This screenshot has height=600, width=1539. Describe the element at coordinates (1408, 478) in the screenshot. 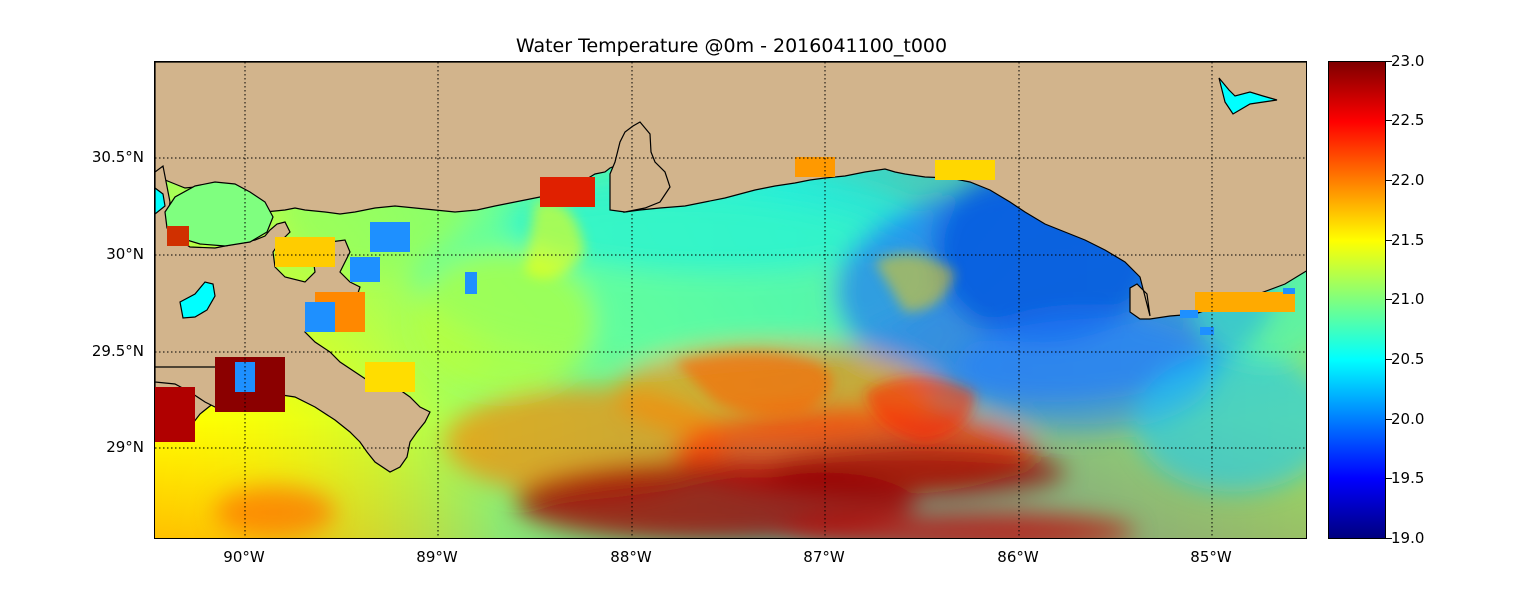

I see `colorbar-label: 19.5` at that location.